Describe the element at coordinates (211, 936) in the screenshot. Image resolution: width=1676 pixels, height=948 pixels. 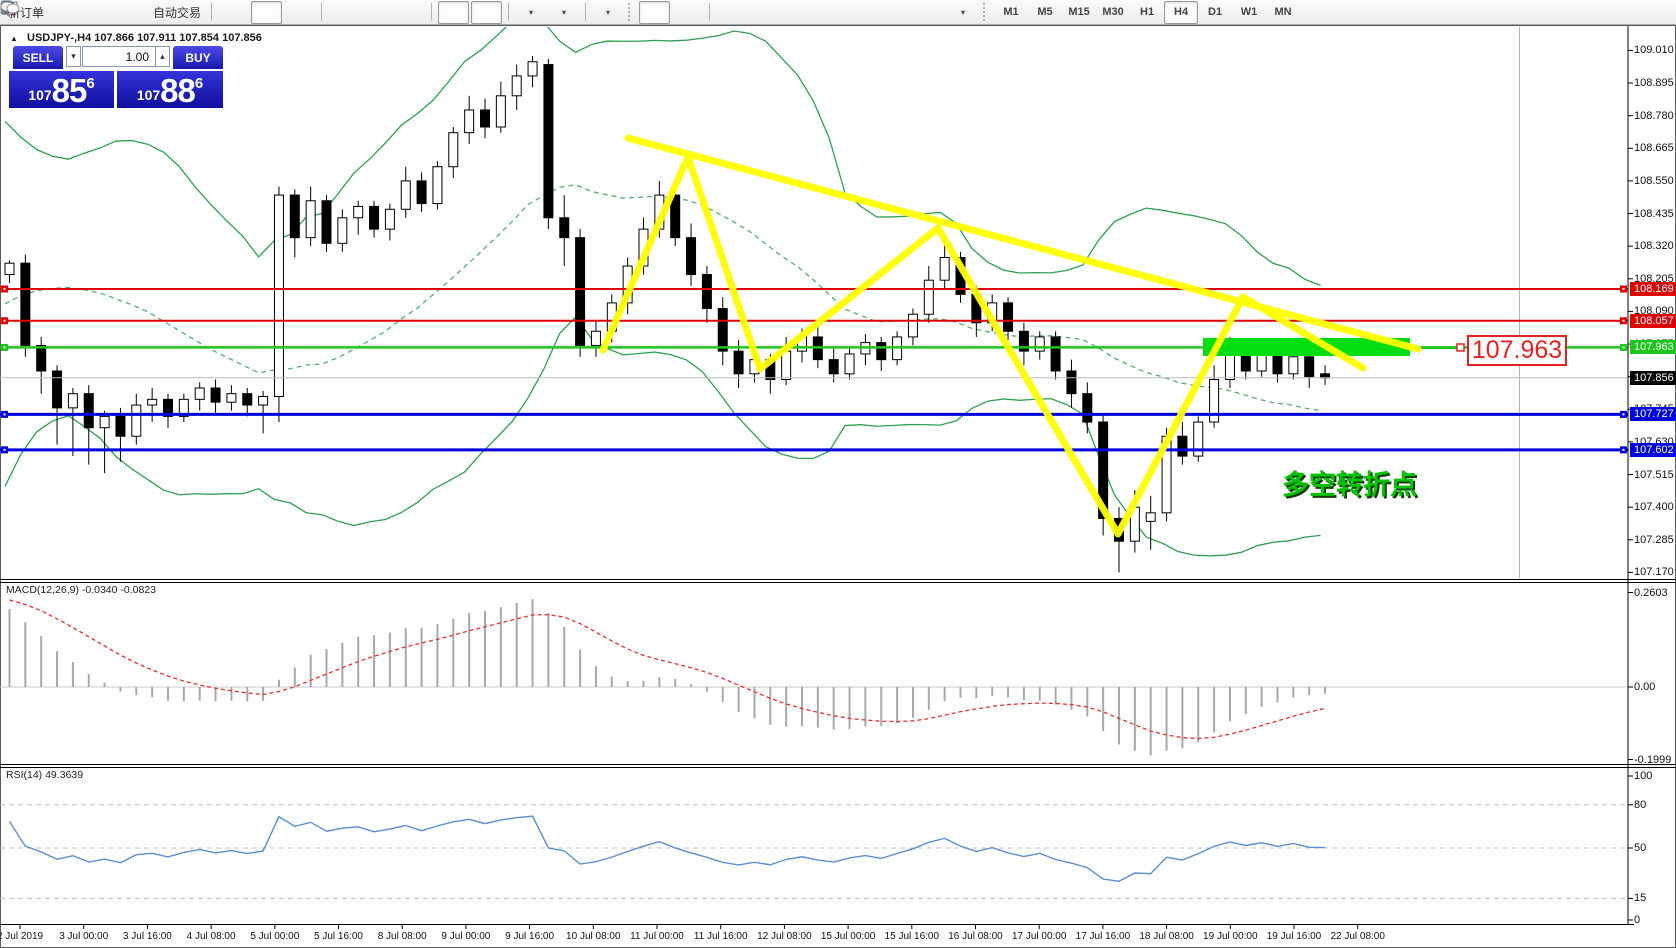
I see `time-label: 4 Jul 08:00` at that location.